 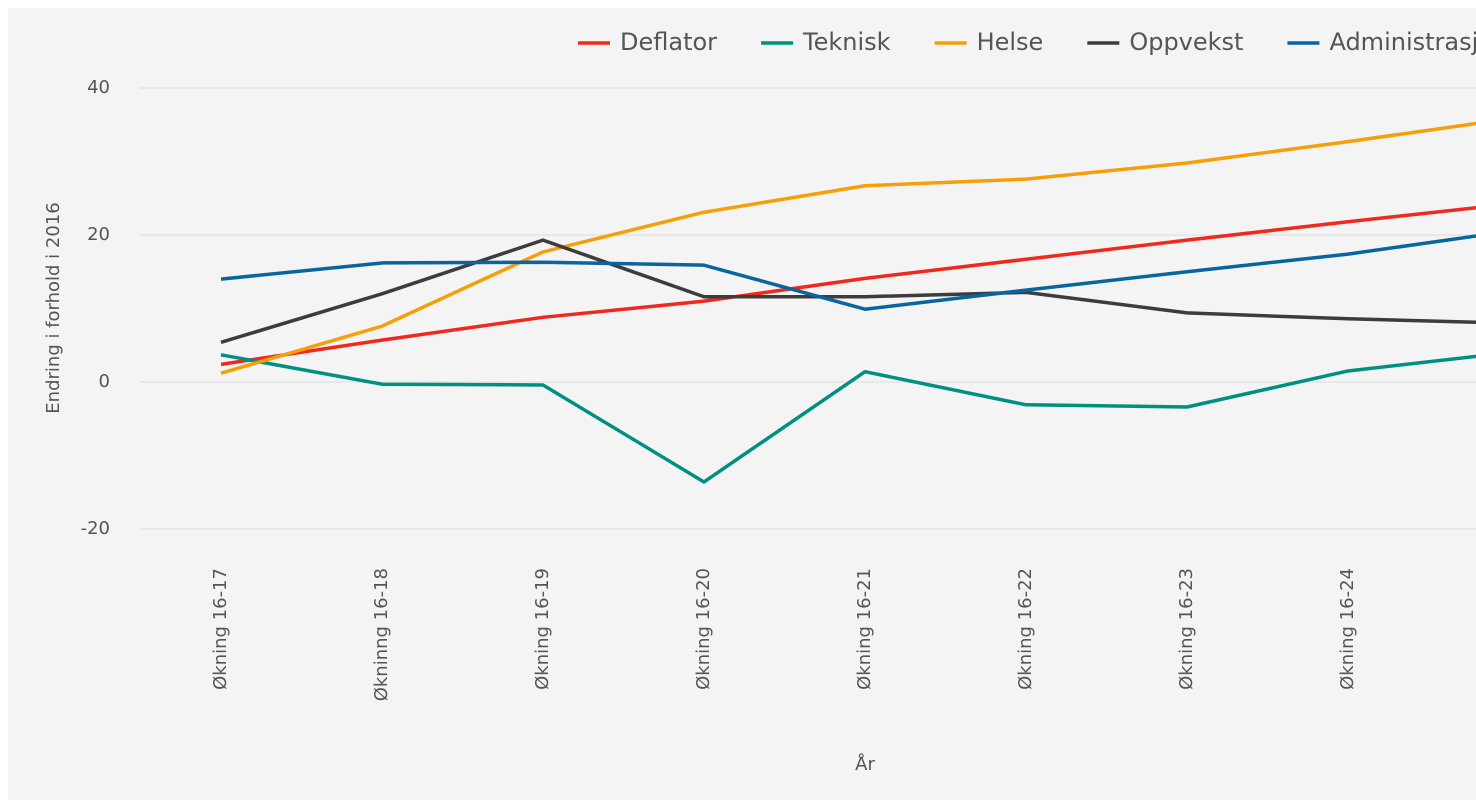 I want to click on x-axis-title: År, so click(x=865, y=764).